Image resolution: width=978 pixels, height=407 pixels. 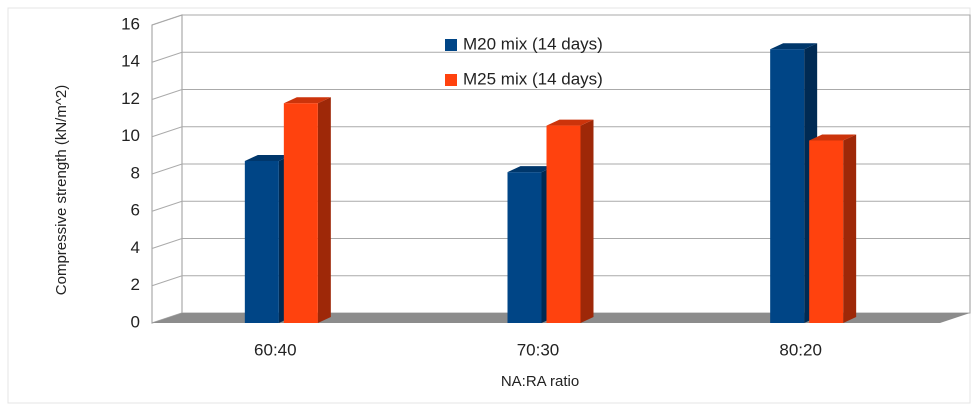 I want to click on legend-label: M25 mix (14 days), so click(x=533, y=78).